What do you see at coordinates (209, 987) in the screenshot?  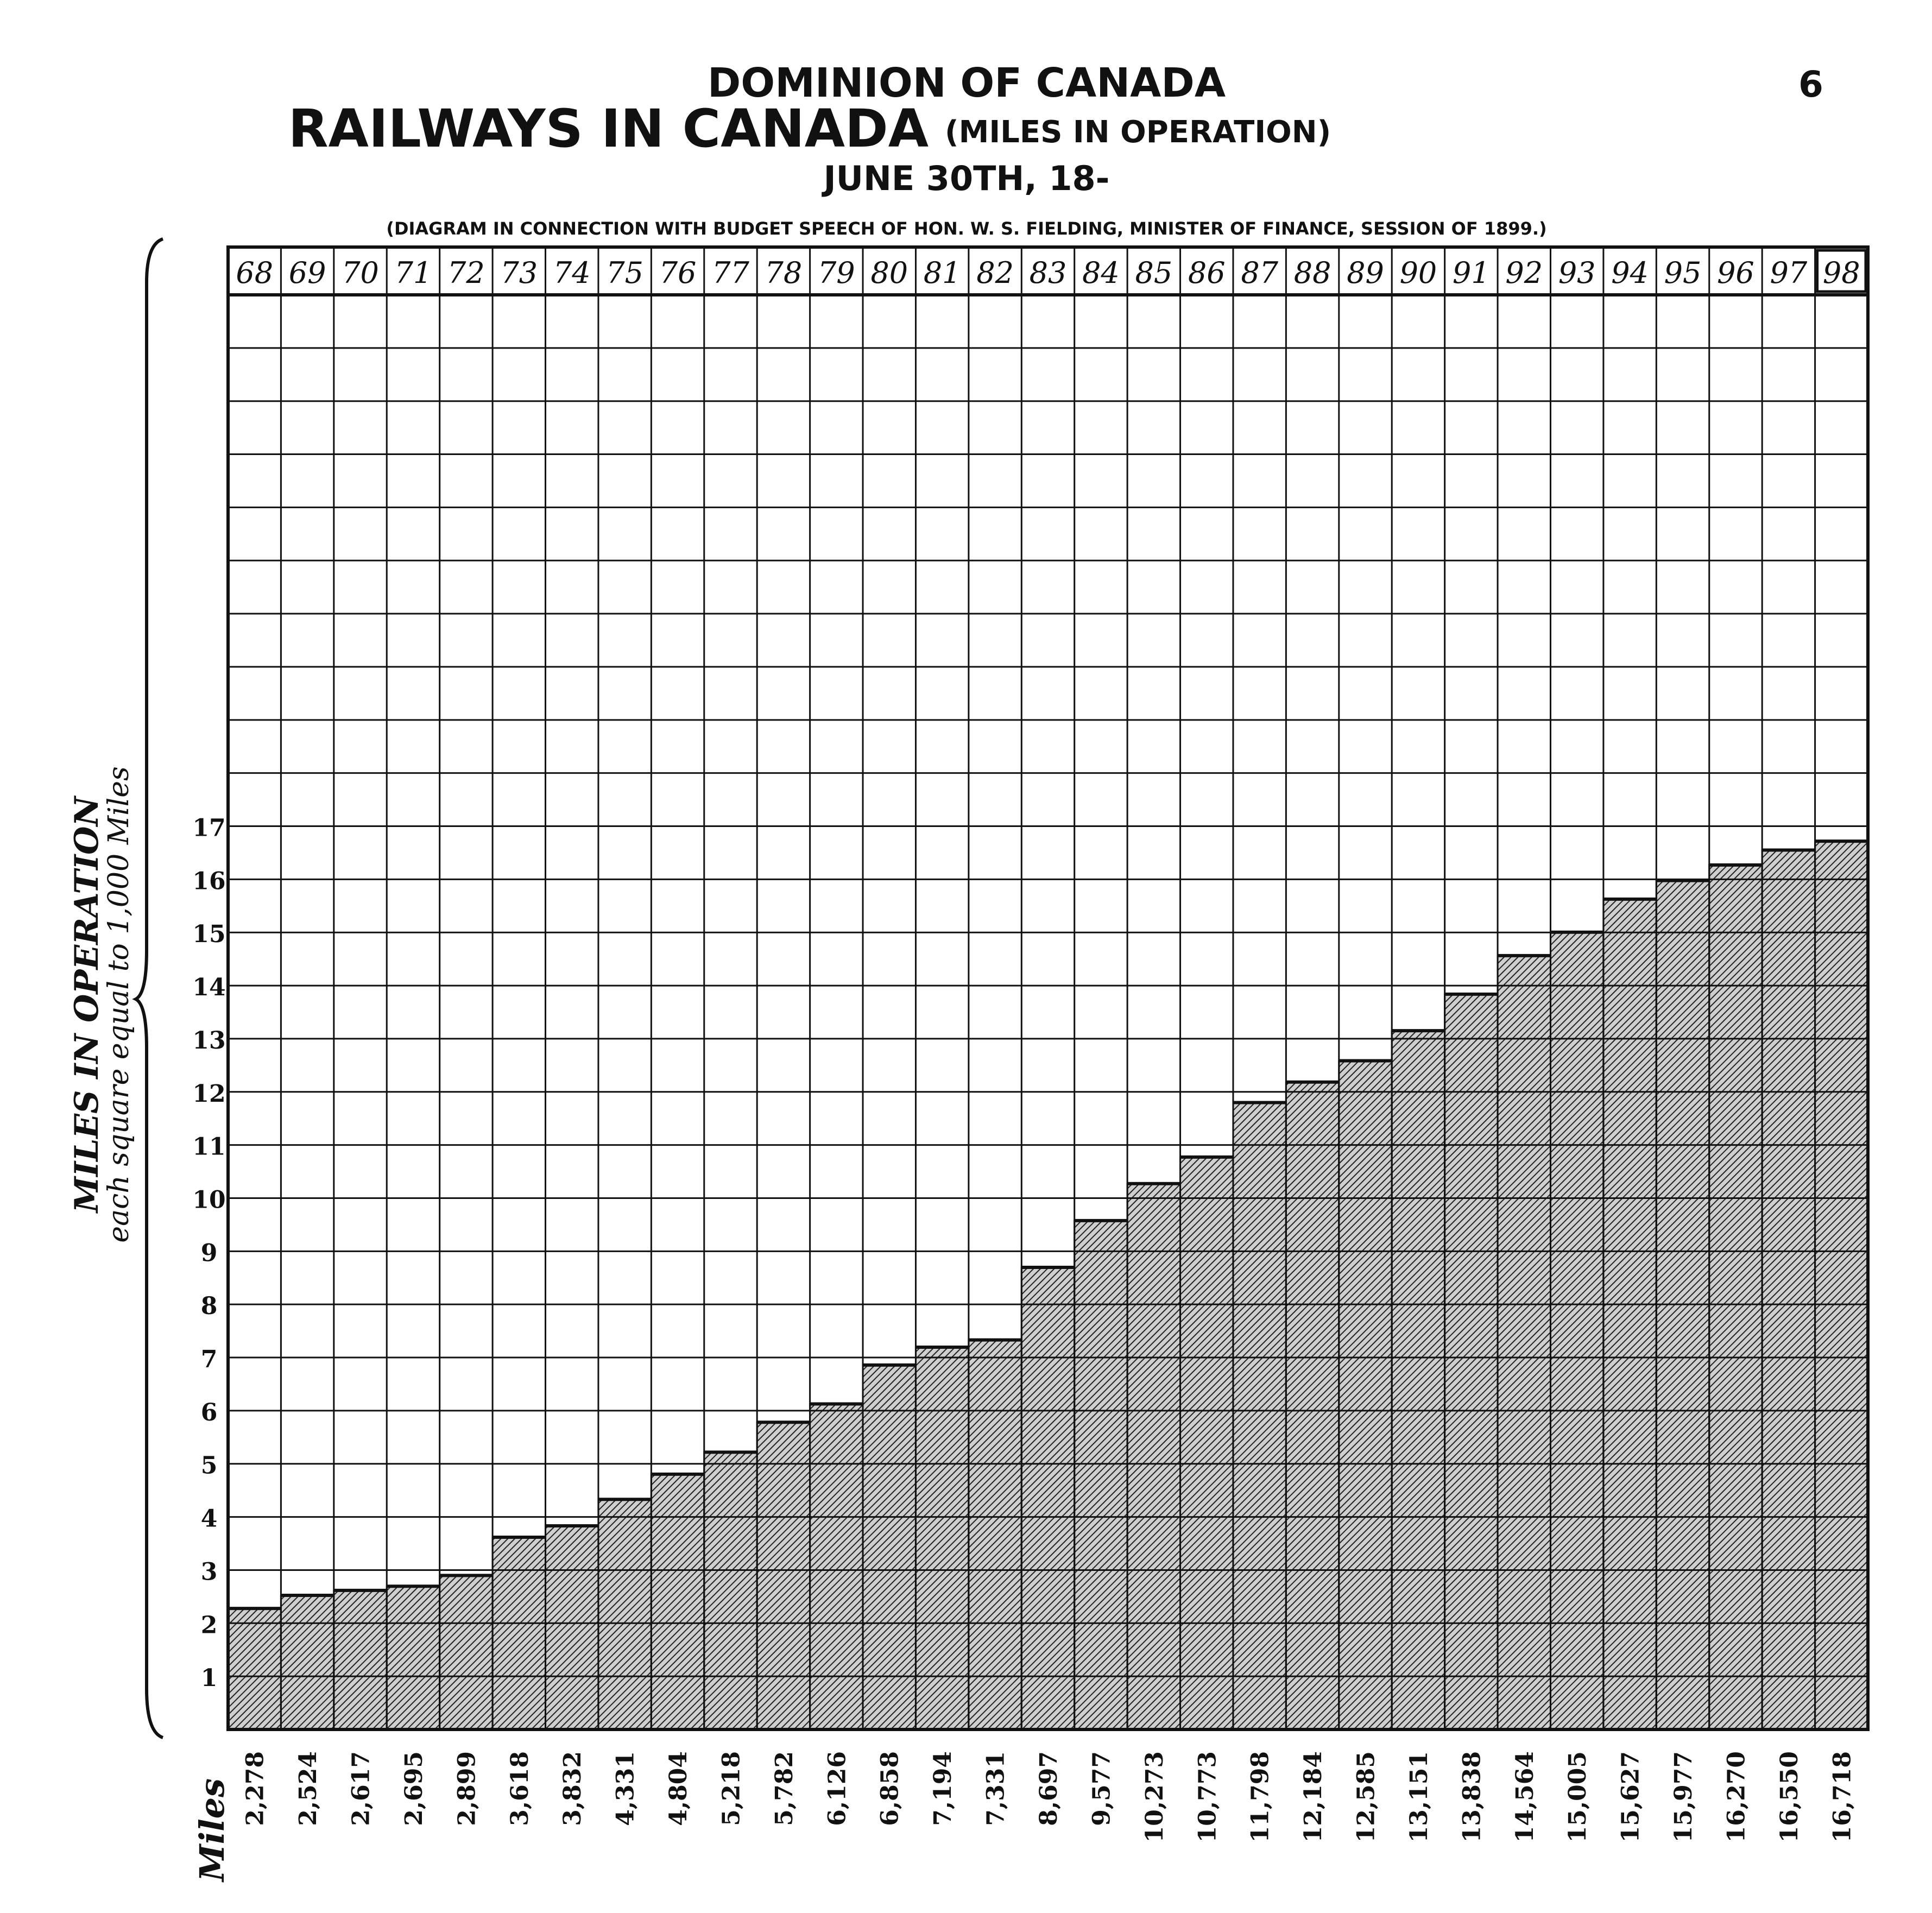 I see `y-tick-14: 14` at bounding box center [209, 987].